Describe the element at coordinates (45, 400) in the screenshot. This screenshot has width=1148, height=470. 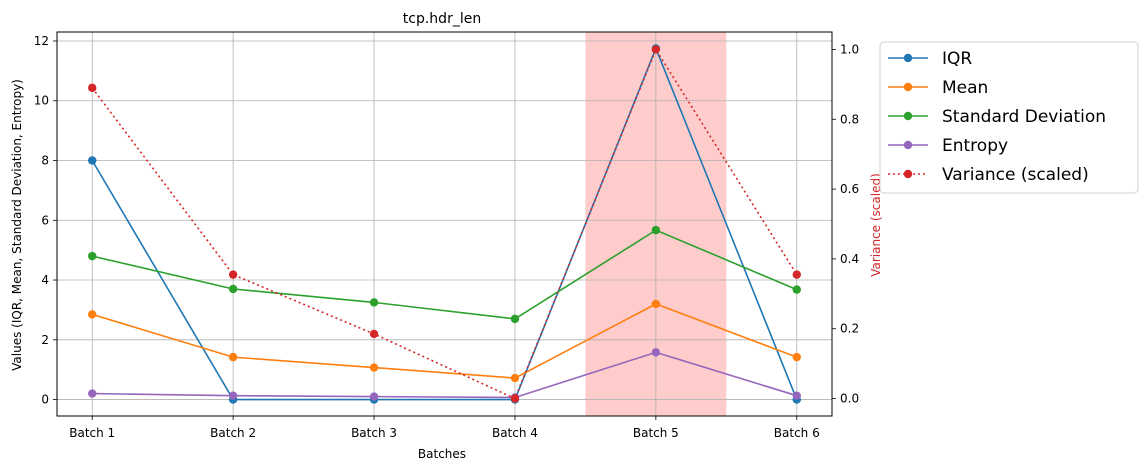
I see `y-tick-label: 0` at that location.